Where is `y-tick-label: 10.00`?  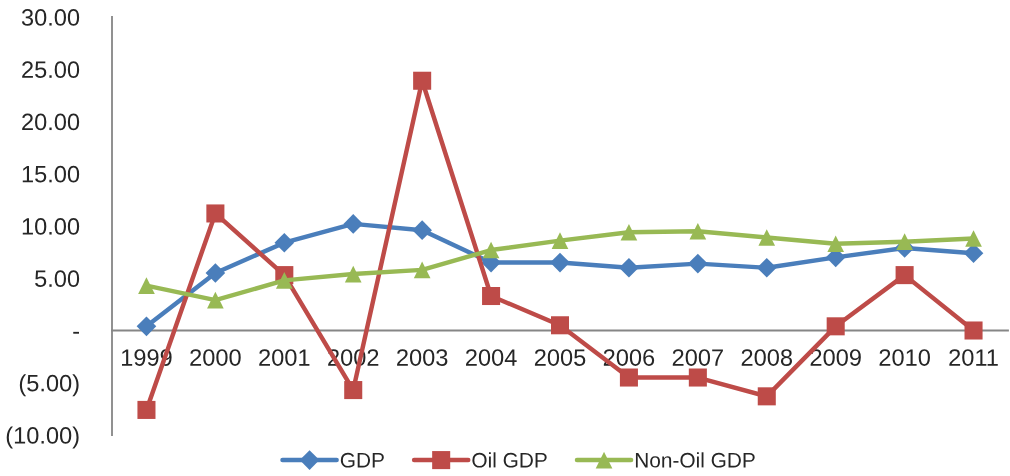
y-tick-label: 10.00 is located at coordinates (51, 226).